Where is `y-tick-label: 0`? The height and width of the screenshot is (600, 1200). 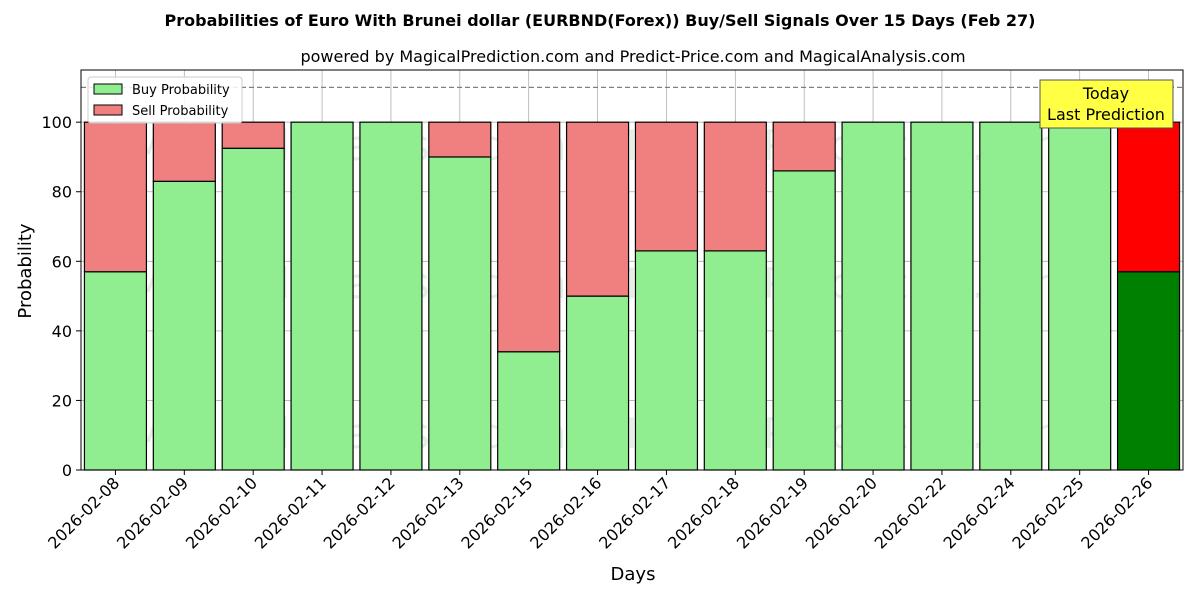
y-tick-label: 0 is located at coordinates (67, 470).